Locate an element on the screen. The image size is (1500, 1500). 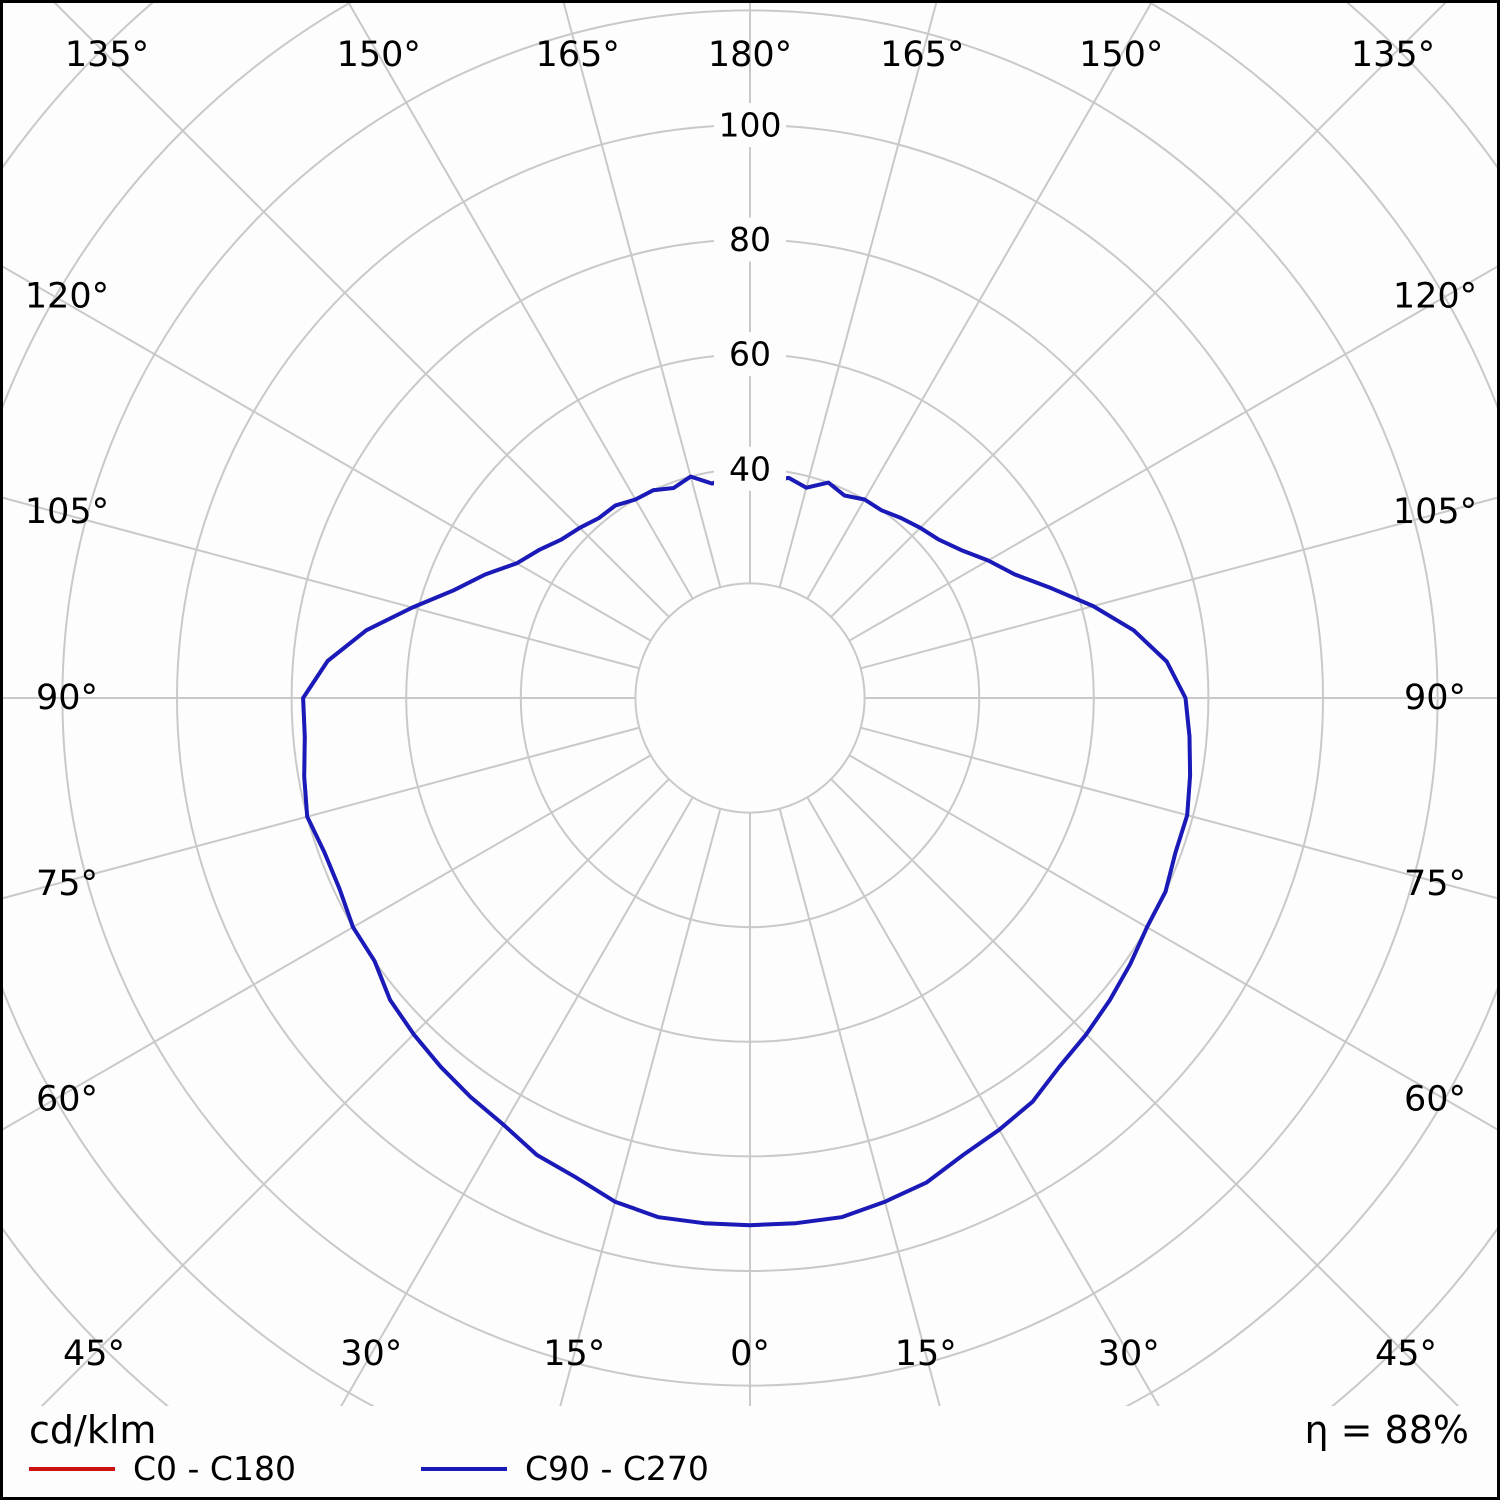
angle-tick-left-120: 120° is located at coordinates (67, 297).